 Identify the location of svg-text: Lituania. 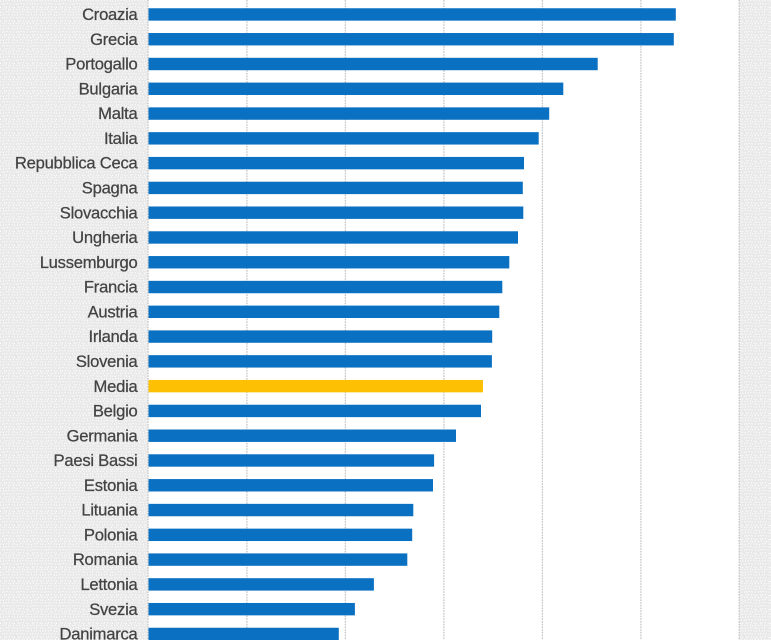
(109, 510).